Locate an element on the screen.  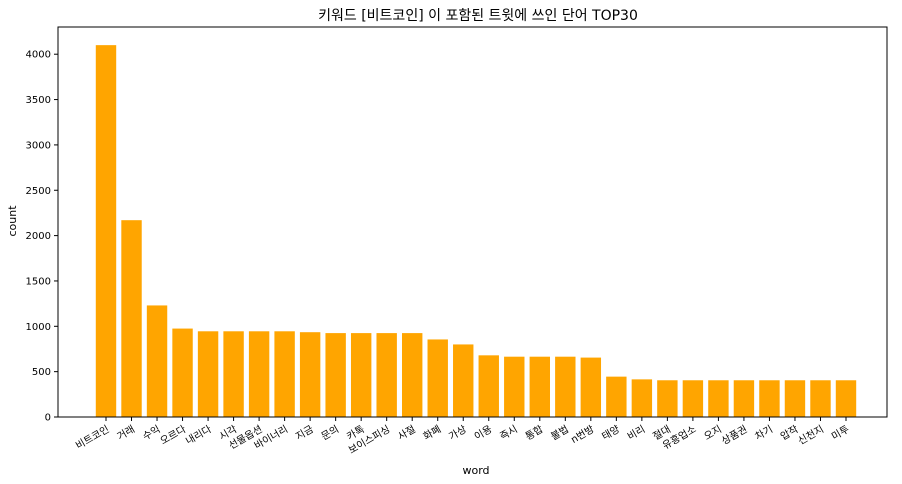
y-tick-label: 2500 is located at coordinates (38, 191).